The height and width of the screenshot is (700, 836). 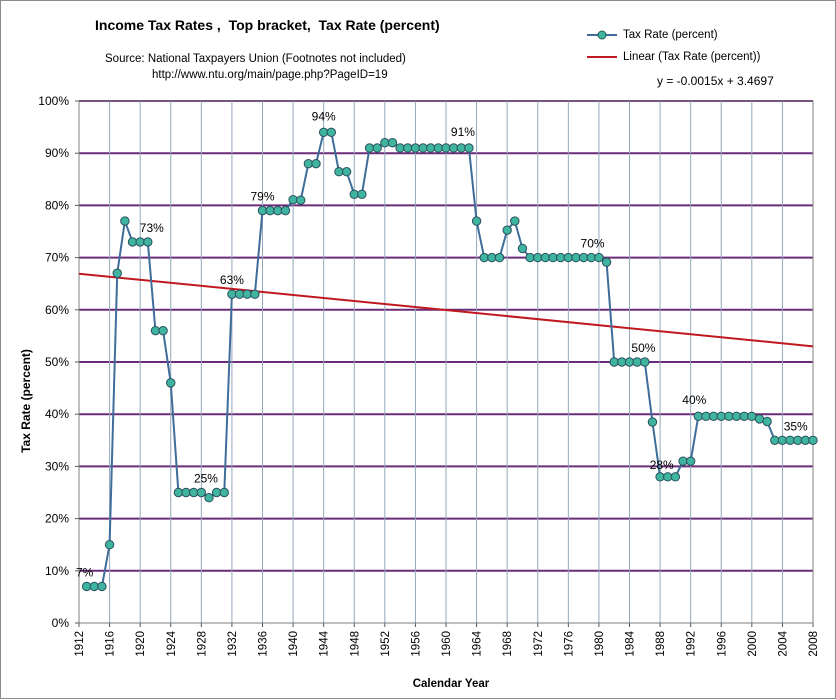 I want to click on x-tick-label: 1924, so click(x=172, y=643).